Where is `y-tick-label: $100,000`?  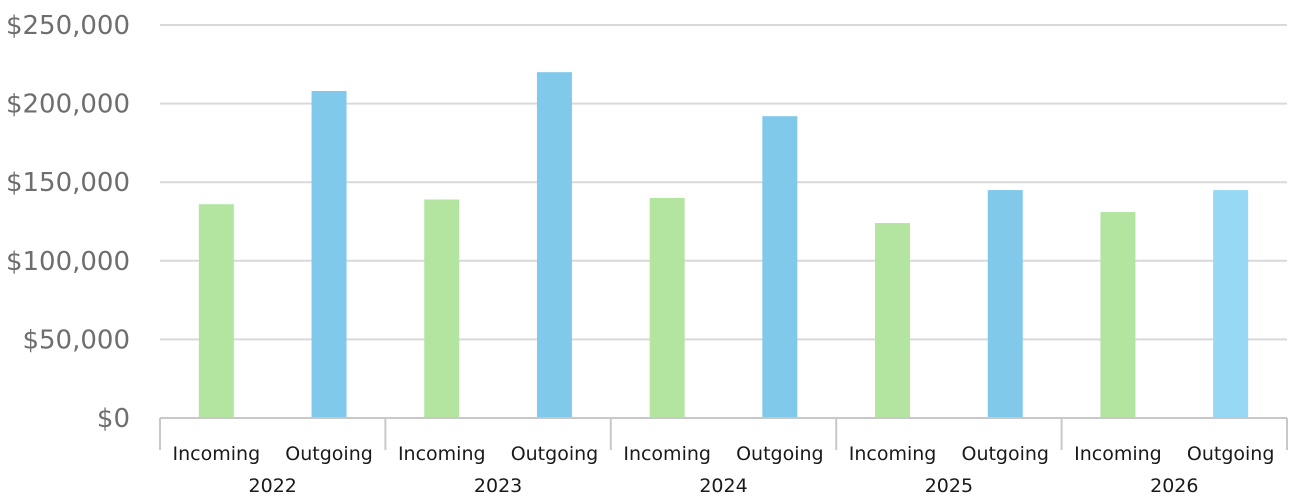
y-tick-label: $100,000 is located at coordinates (68, 262).